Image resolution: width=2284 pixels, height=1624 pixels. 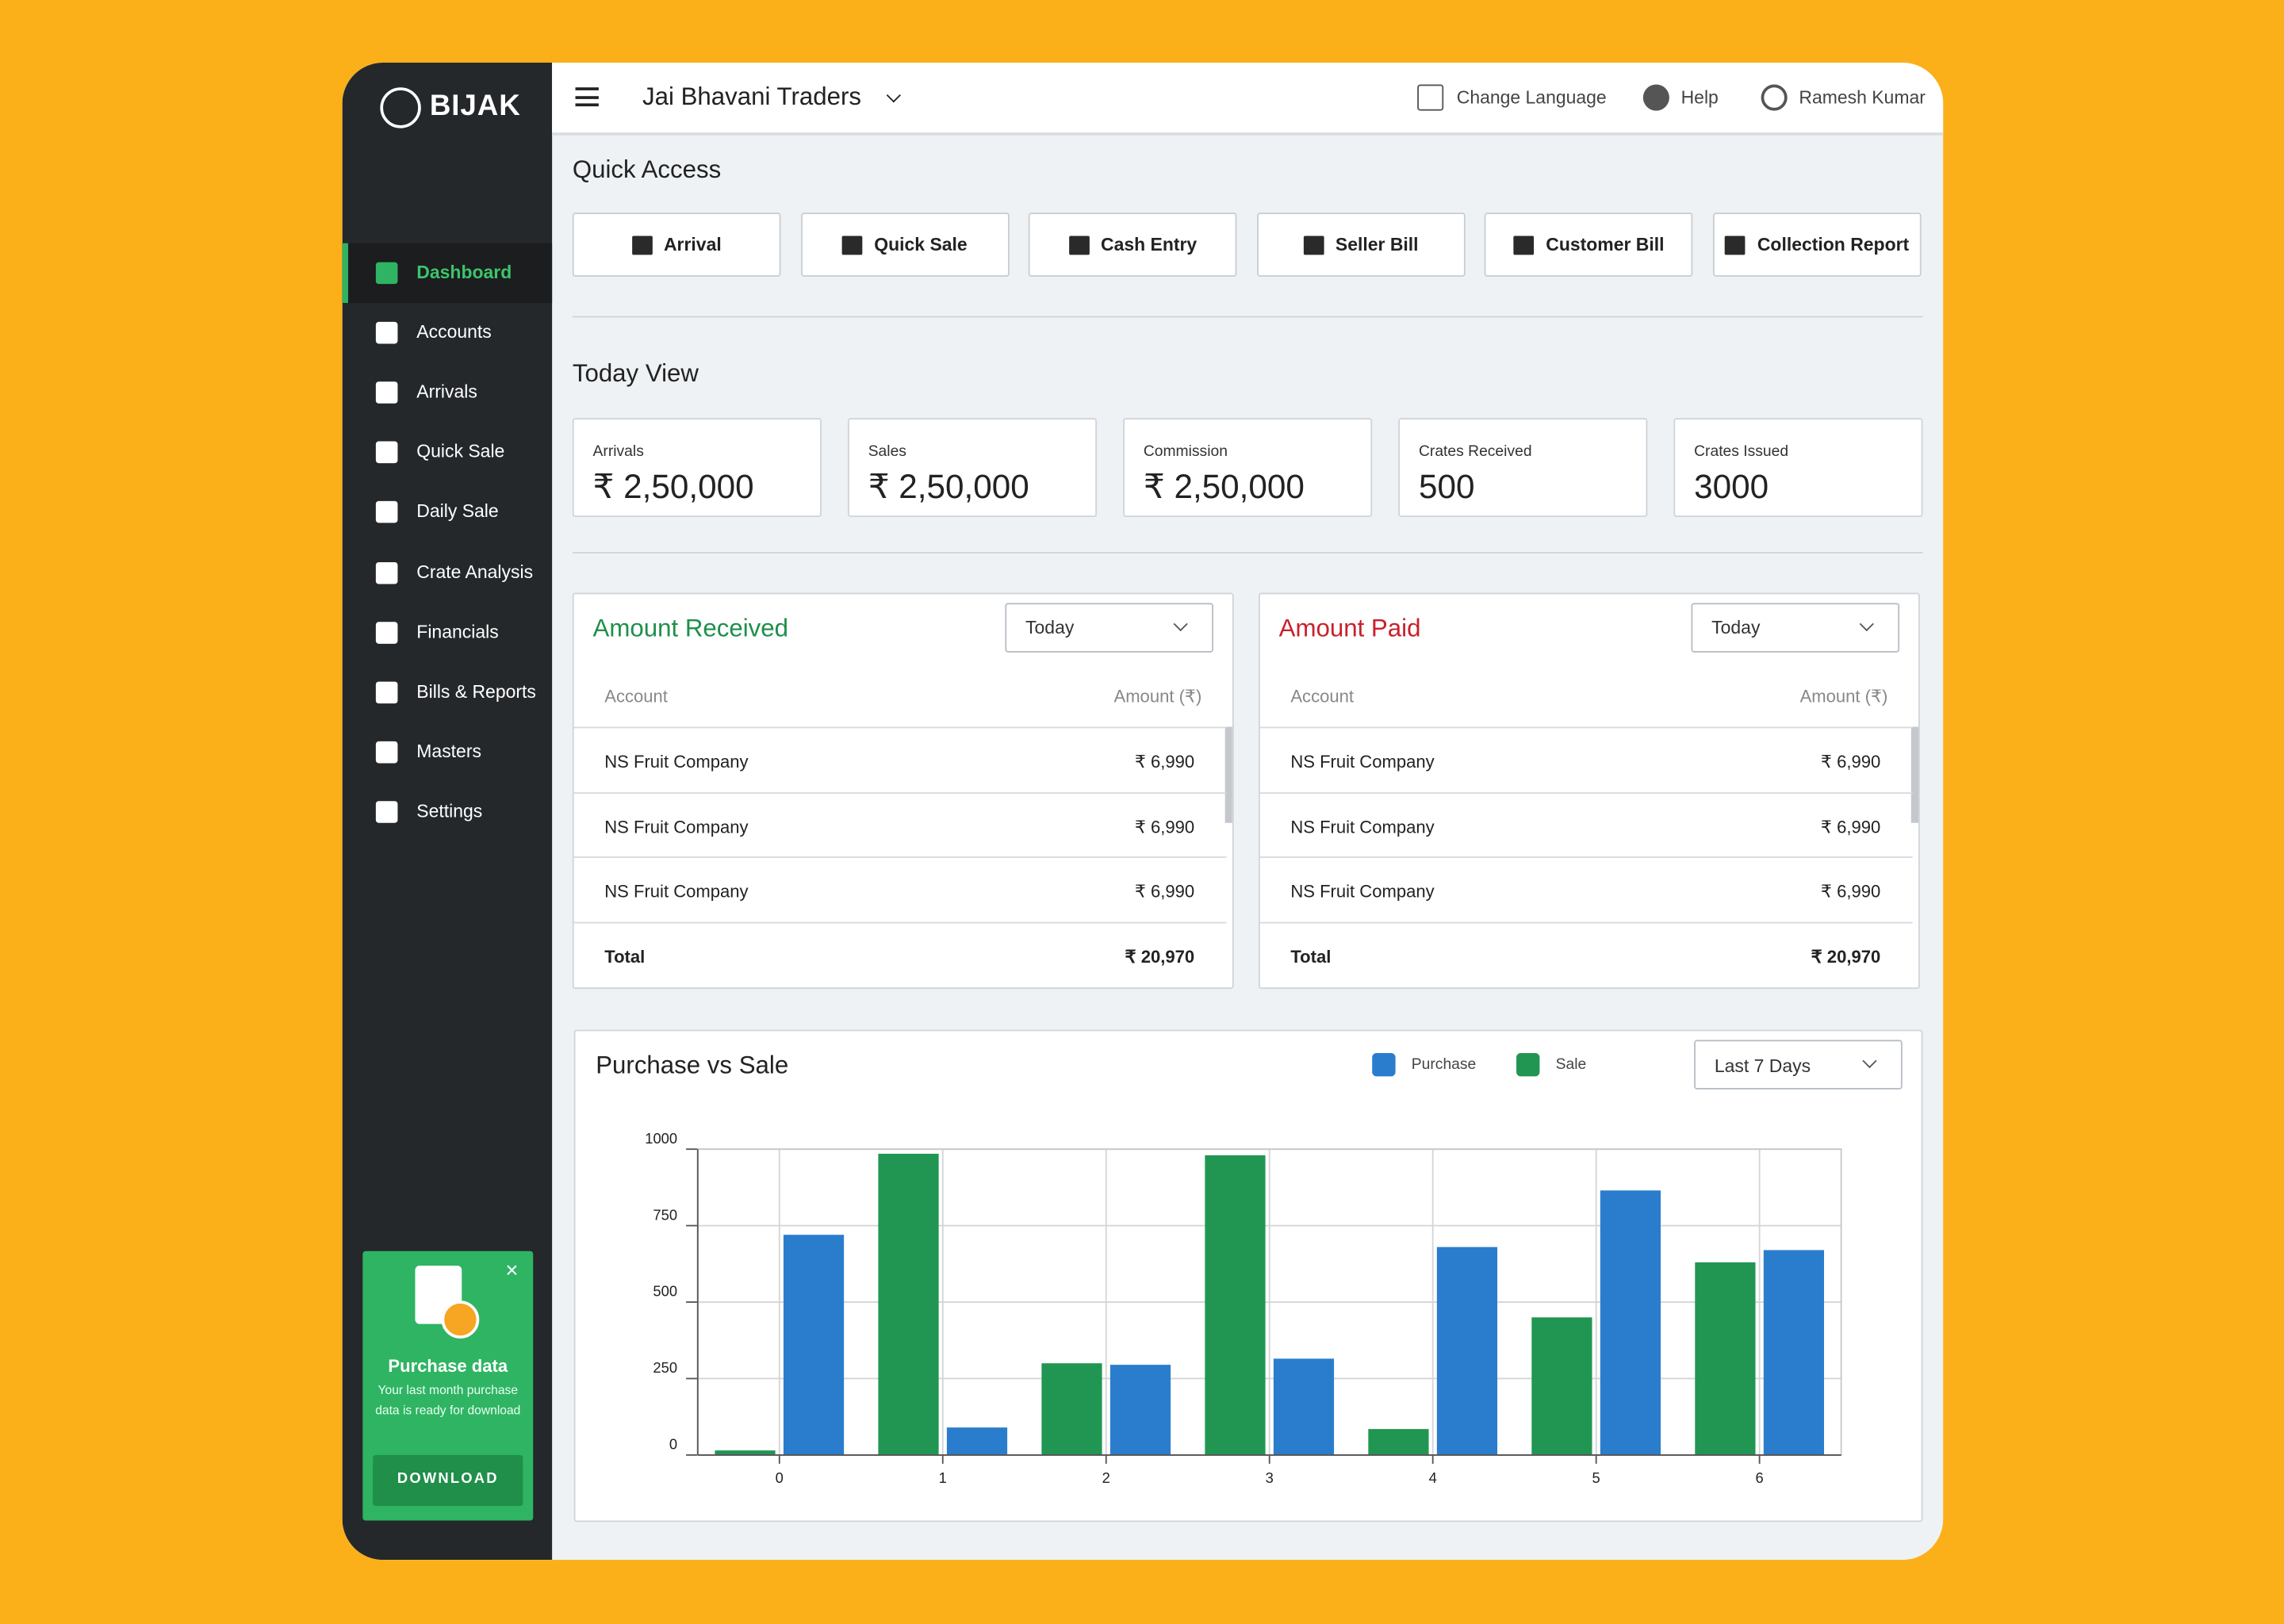 I want to click on nav-label: Financials, so click(x=457, y=631).